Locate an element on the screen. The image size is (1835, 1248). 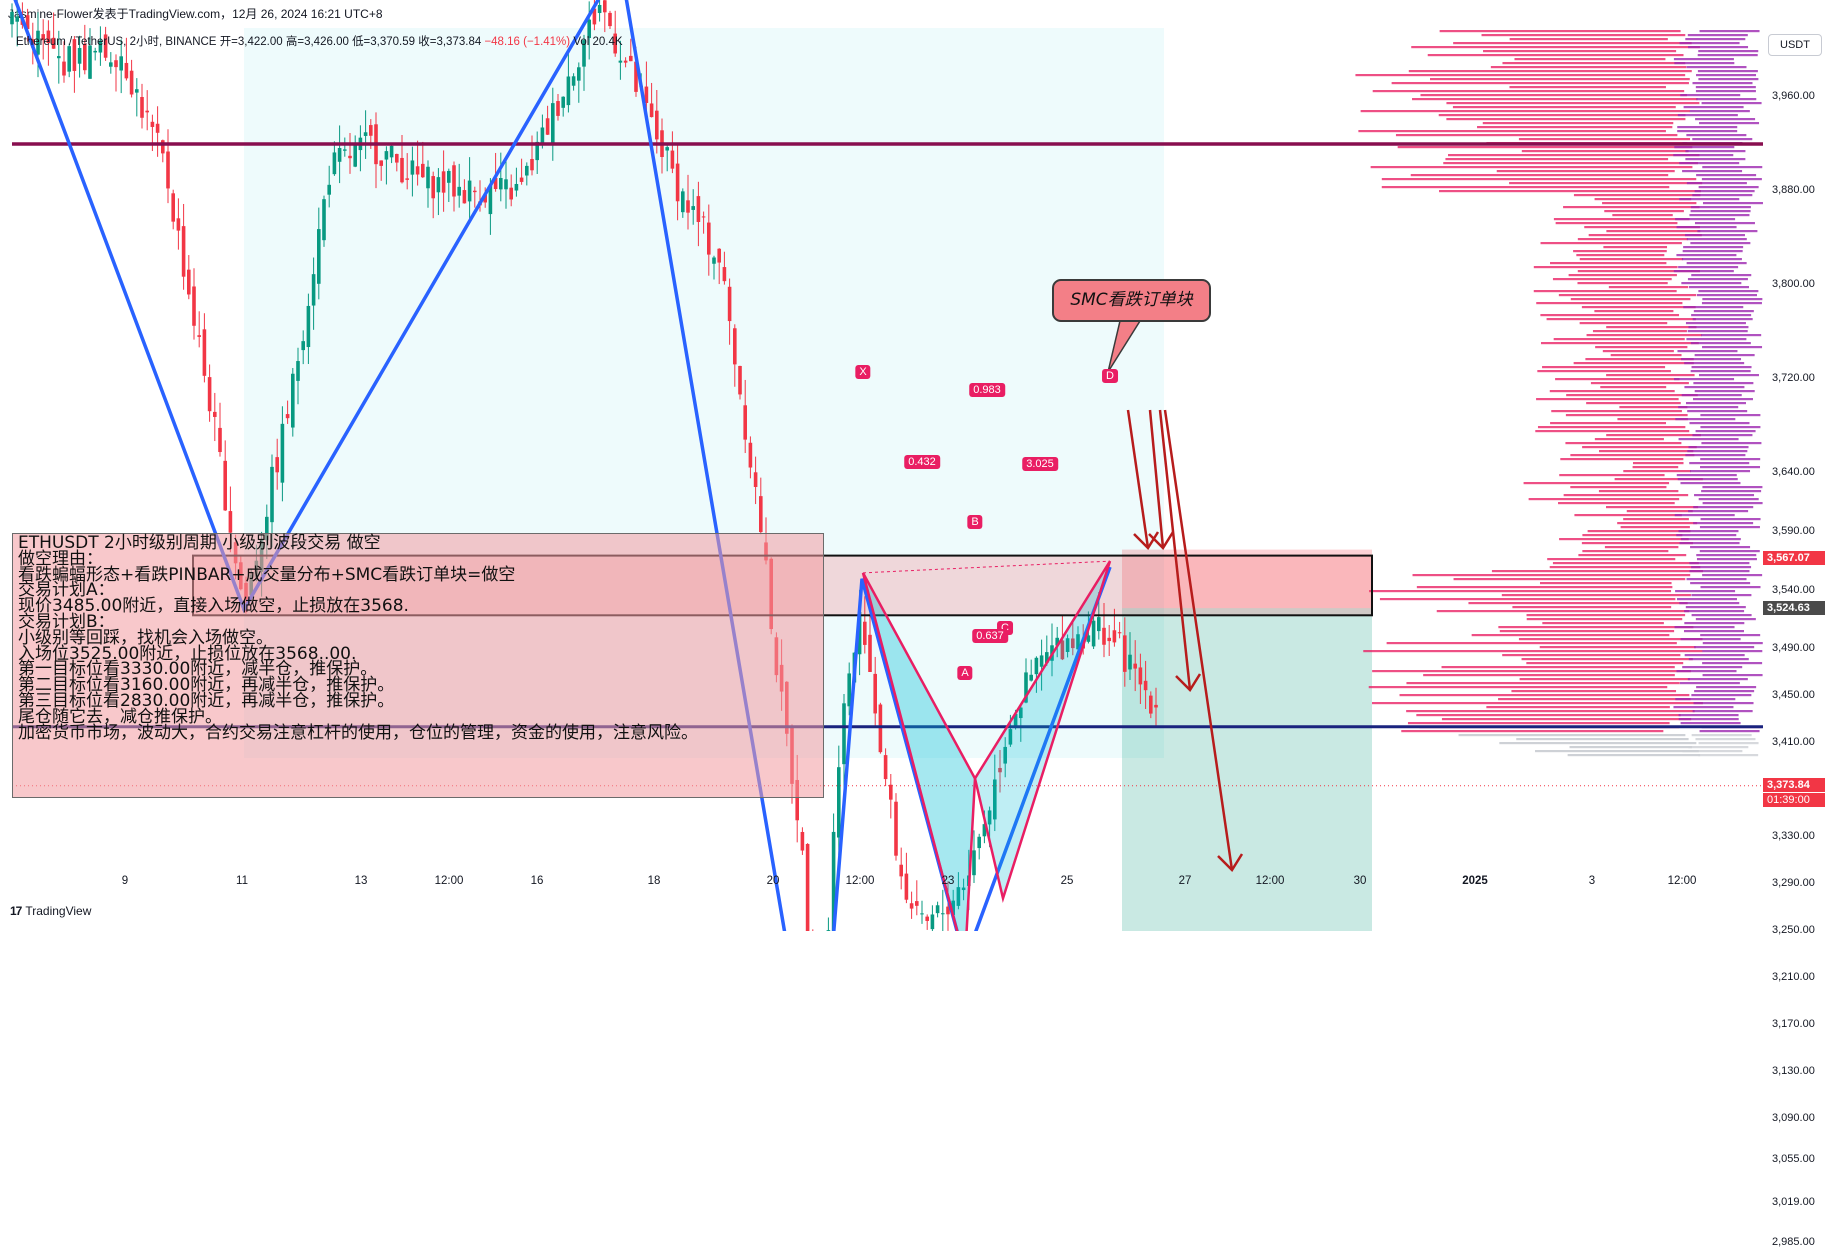
note-line: 做空理由： is located at coordinates (60, 558).